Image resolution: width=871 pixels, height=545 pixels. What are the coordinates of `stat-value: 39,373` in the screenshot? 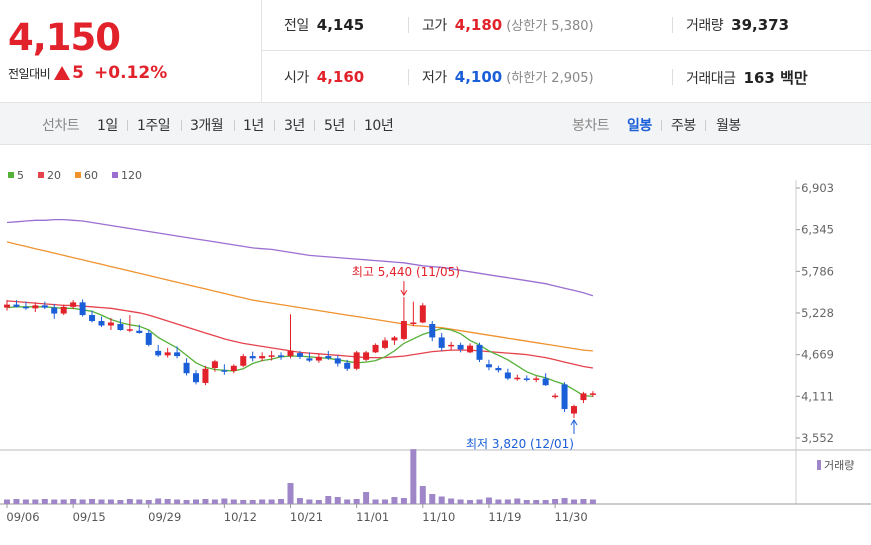 It's located at (760, 25).